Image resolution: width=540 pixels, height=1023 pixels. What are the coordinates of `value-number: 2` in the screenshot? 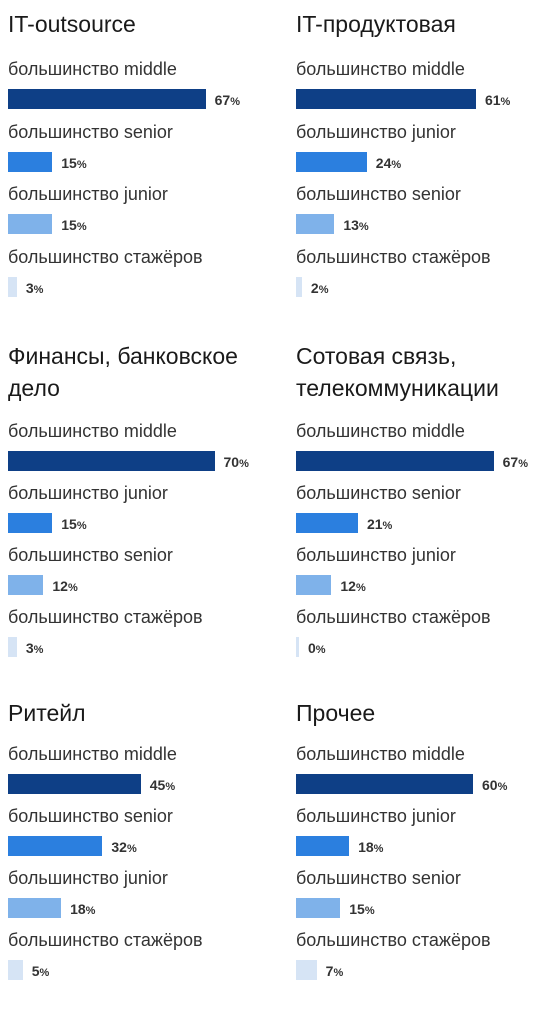 It's located at (314, 287).